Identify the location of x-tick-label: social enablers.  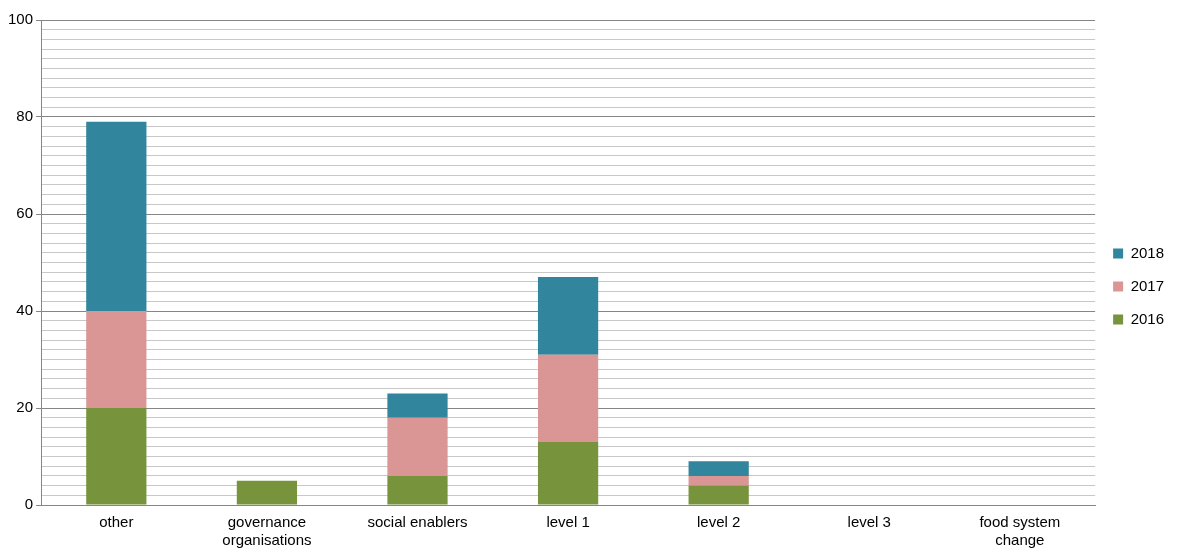
(417, 522).